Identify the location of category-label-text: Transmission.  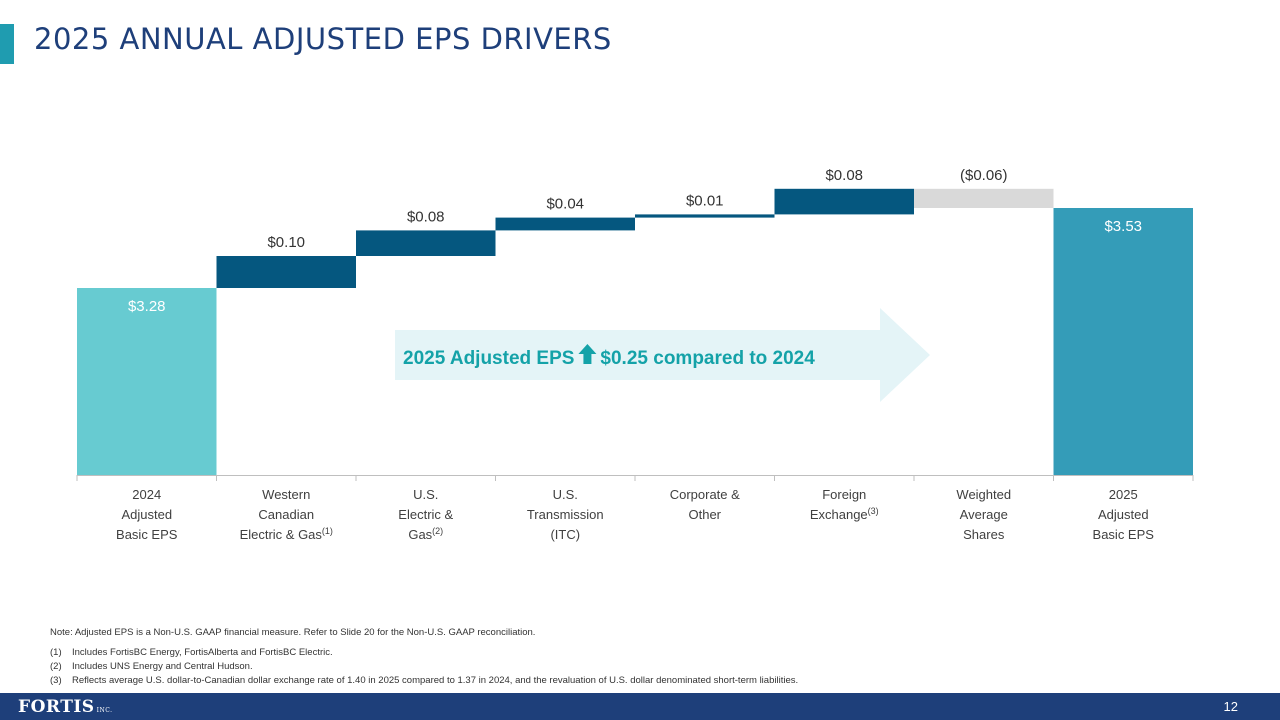
(565, 514).